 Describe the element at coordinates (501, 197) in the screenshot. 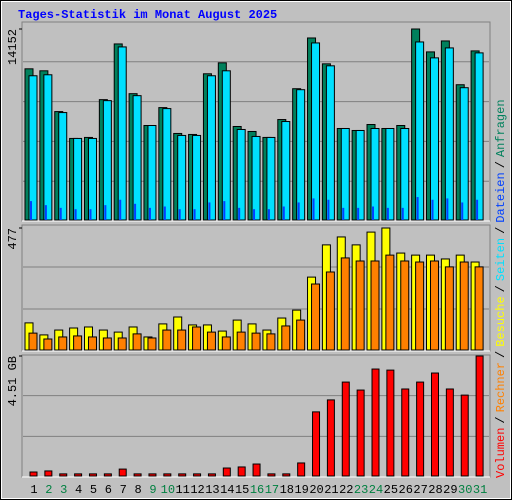

I see `legend-entry: Dateien` at that location.